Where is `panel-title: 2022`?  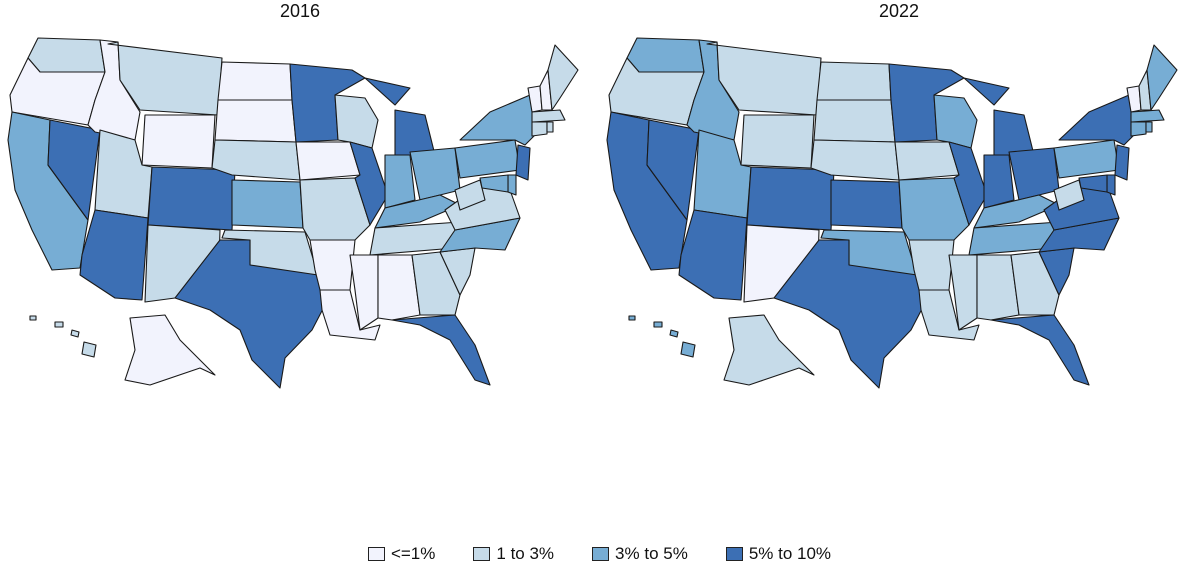 panel-title: 2022 is located at coordinates (899, 11).